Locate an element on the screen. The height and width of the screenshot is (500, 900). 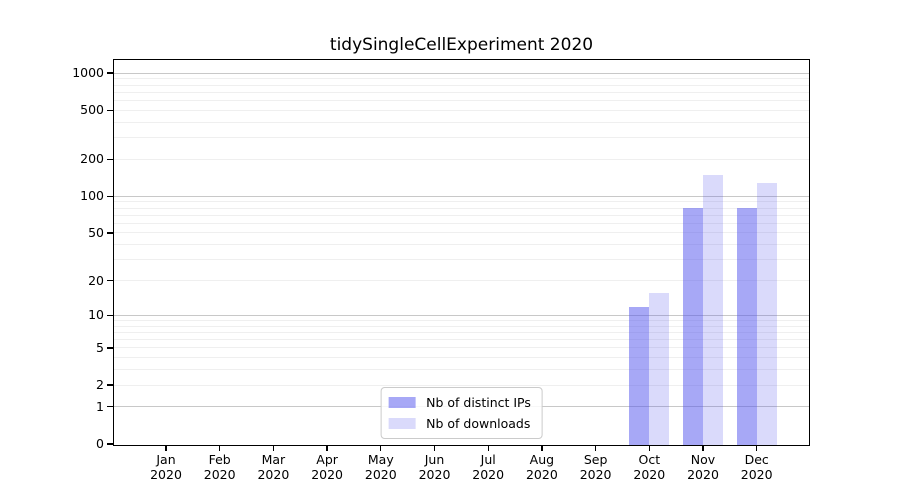
legend-label-distinct-ips: Nb of distinct IPs is located at coordinates (478, 402).